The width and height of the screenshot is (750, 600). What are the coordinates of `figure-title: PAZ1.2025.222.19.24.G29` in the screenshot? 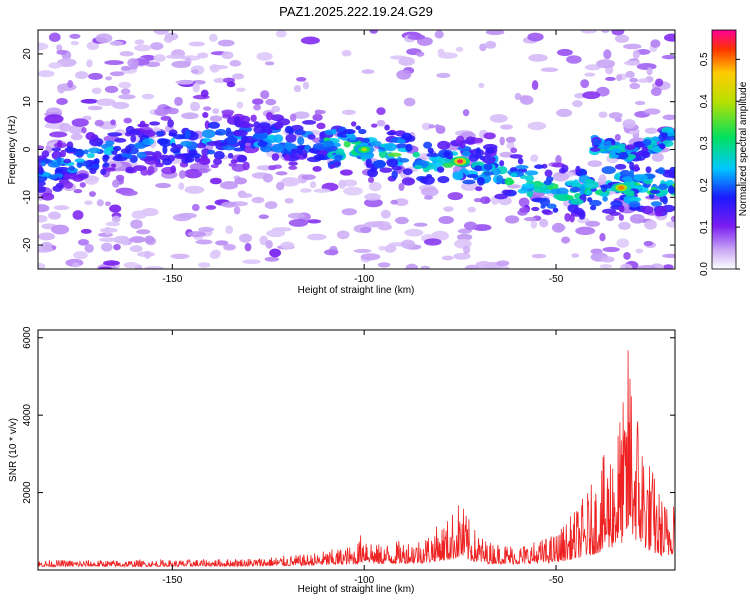 It's located at (356, 11).